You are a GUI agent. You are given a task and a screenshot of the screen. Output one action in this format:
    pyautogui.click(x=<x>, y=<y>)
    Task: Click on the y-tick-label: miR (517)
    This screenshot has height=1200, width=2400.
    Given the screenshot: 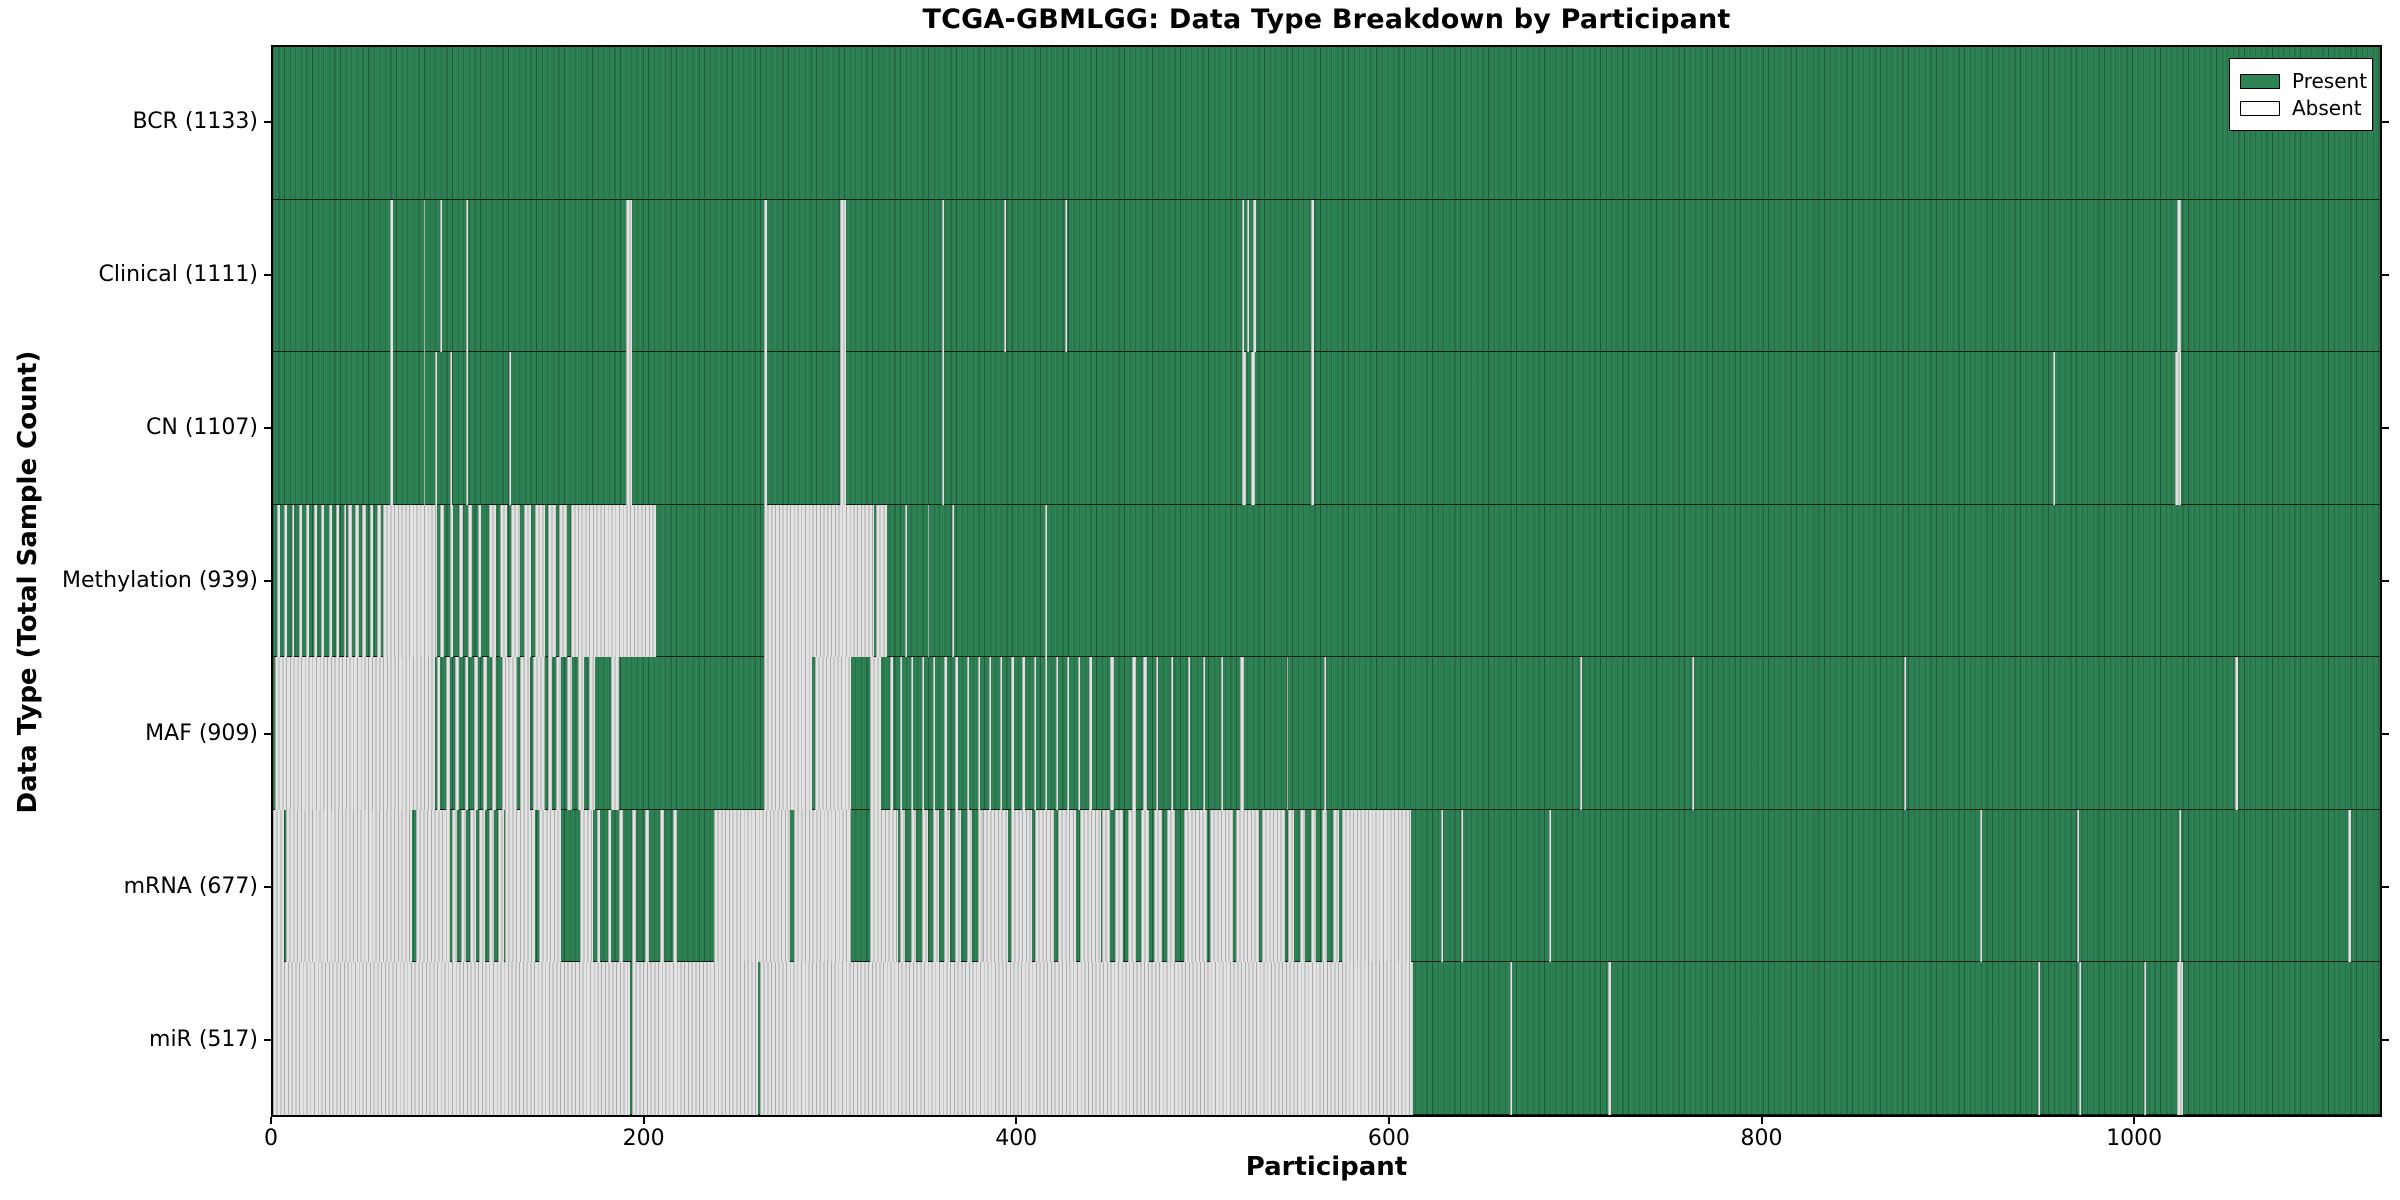 What is the action you would take?
    pyautogui.click(x=203, y=1040)
    